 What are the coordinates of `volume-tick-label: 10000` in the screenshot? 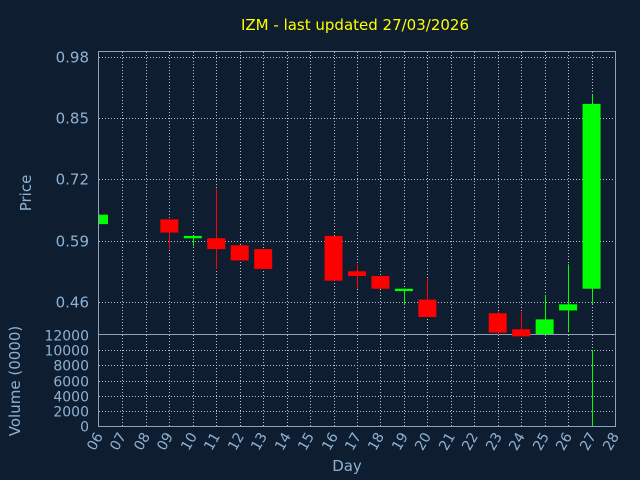 It's located at (66, 352).